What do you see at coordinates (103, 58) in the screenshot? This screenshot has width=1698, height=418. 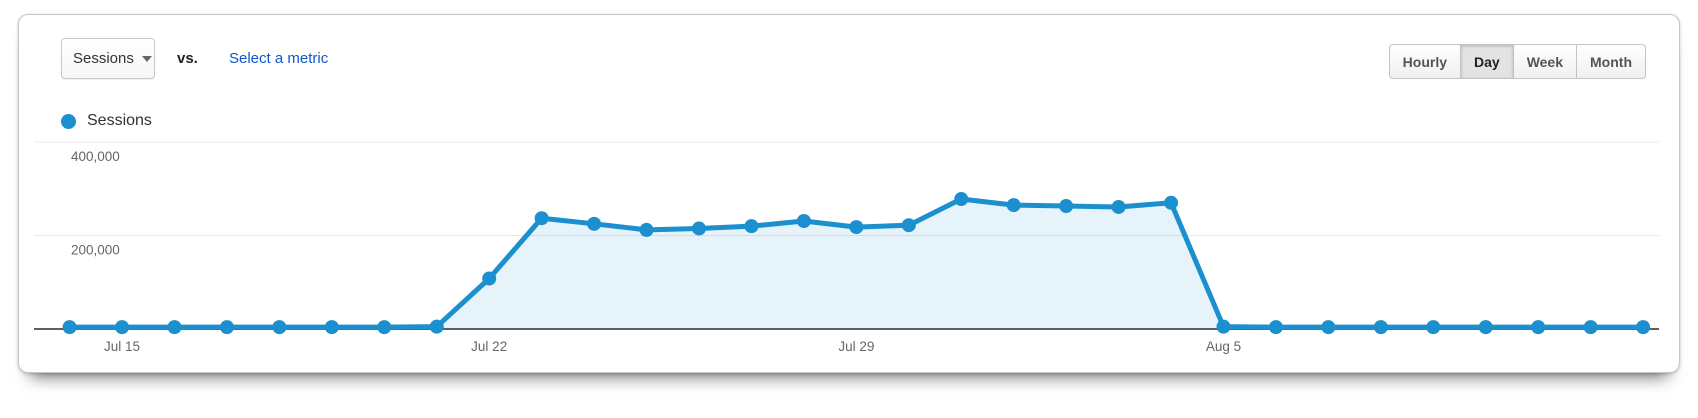 I see `metric-selector-label: Sessions` at bounding box center [103, 58].